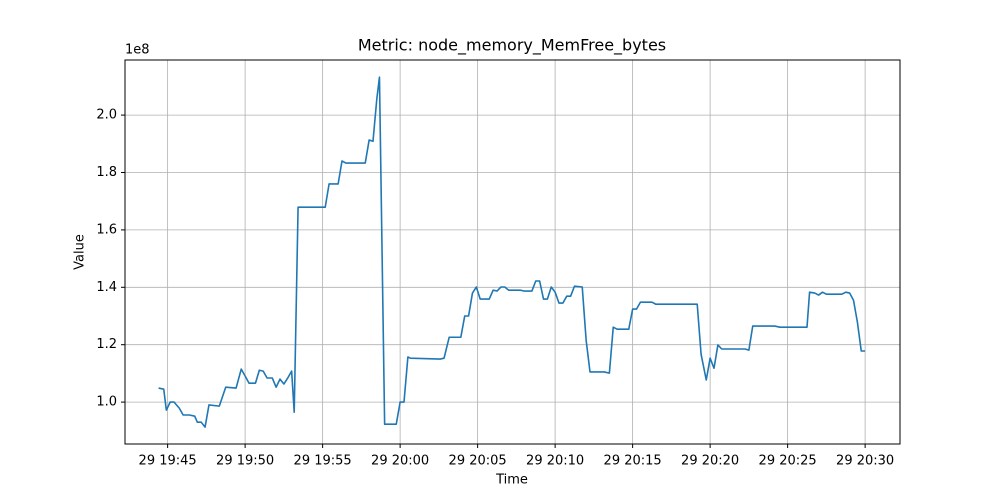  I want to click on x-tick-label: 29 20:00, so click(400, 461).